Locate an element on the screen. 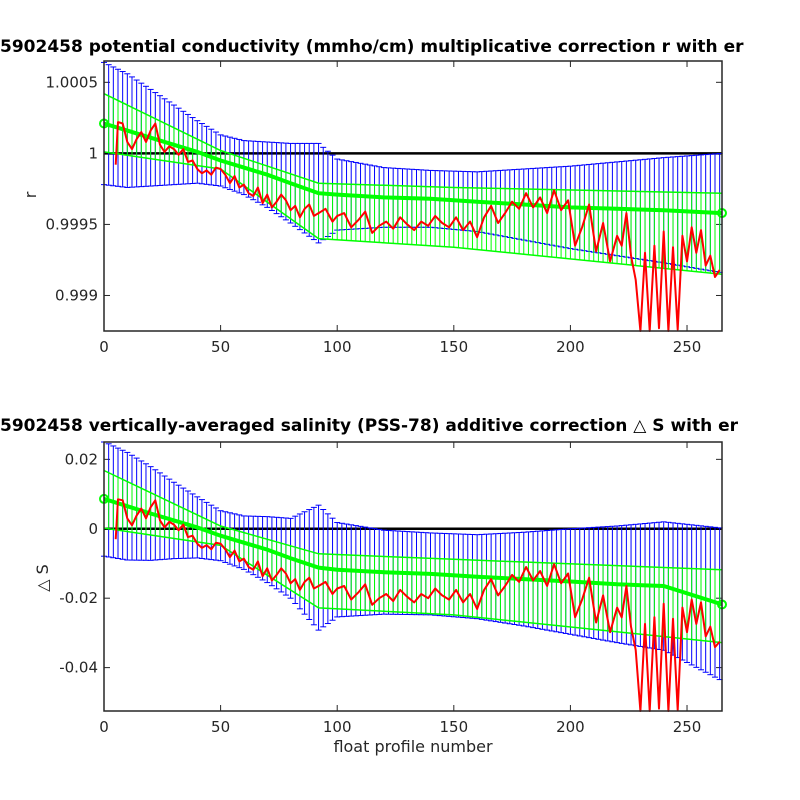  salinity-x-tick-label: 100 is located at coordinates (337, 727).